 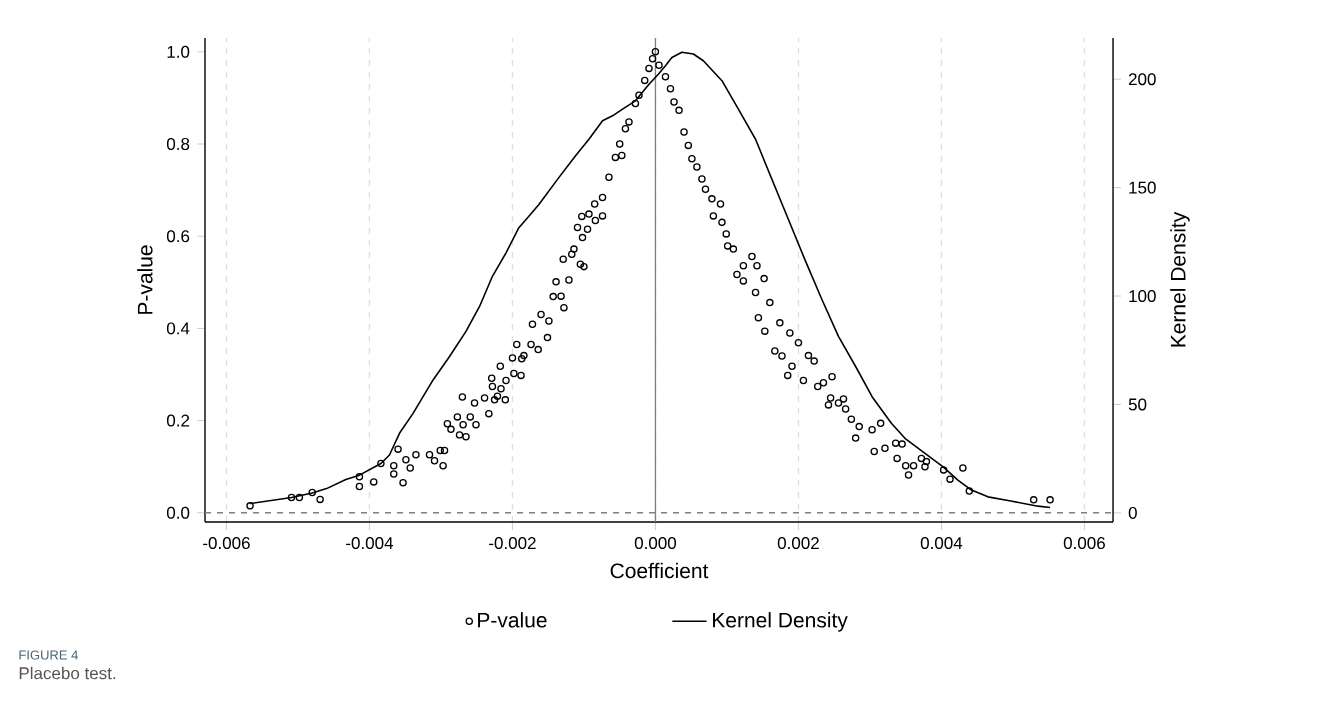 I want to click on y-tick-label: 0.2, so click(x=178, y=420).